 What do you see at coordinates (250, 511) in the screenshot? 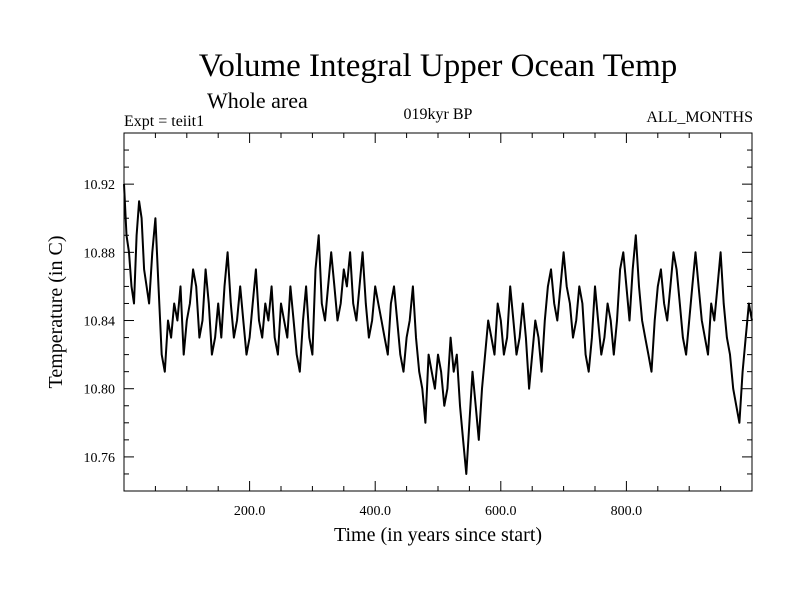
I see `x-tick-label: 200.0` at bounding box center [250, 511].